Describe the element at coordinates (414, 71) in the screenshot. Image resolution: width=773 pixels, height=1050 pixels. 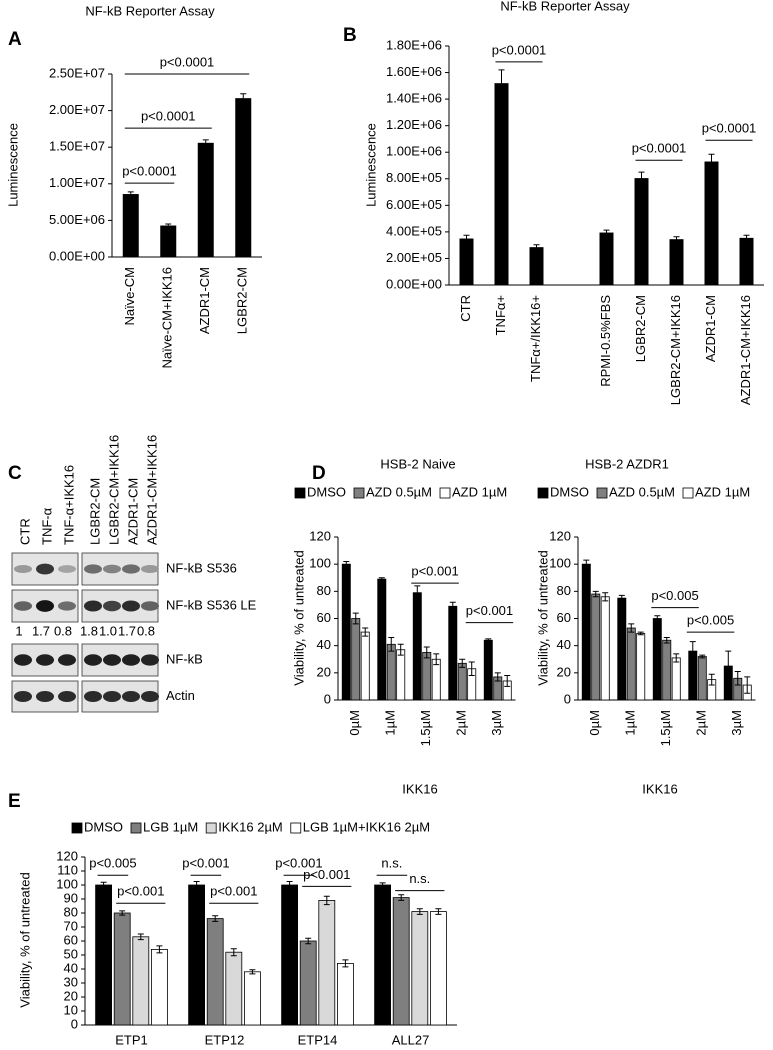
I see `y-tick-label: 1.60E+06` at that location.